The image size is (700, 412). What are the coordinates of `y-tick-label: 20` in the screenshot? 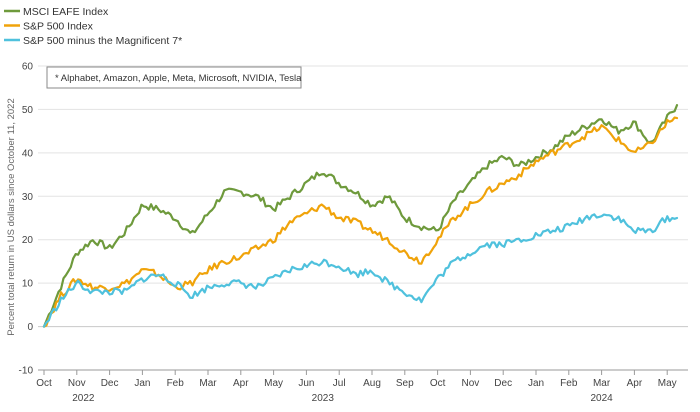 It's located at (28, 240).